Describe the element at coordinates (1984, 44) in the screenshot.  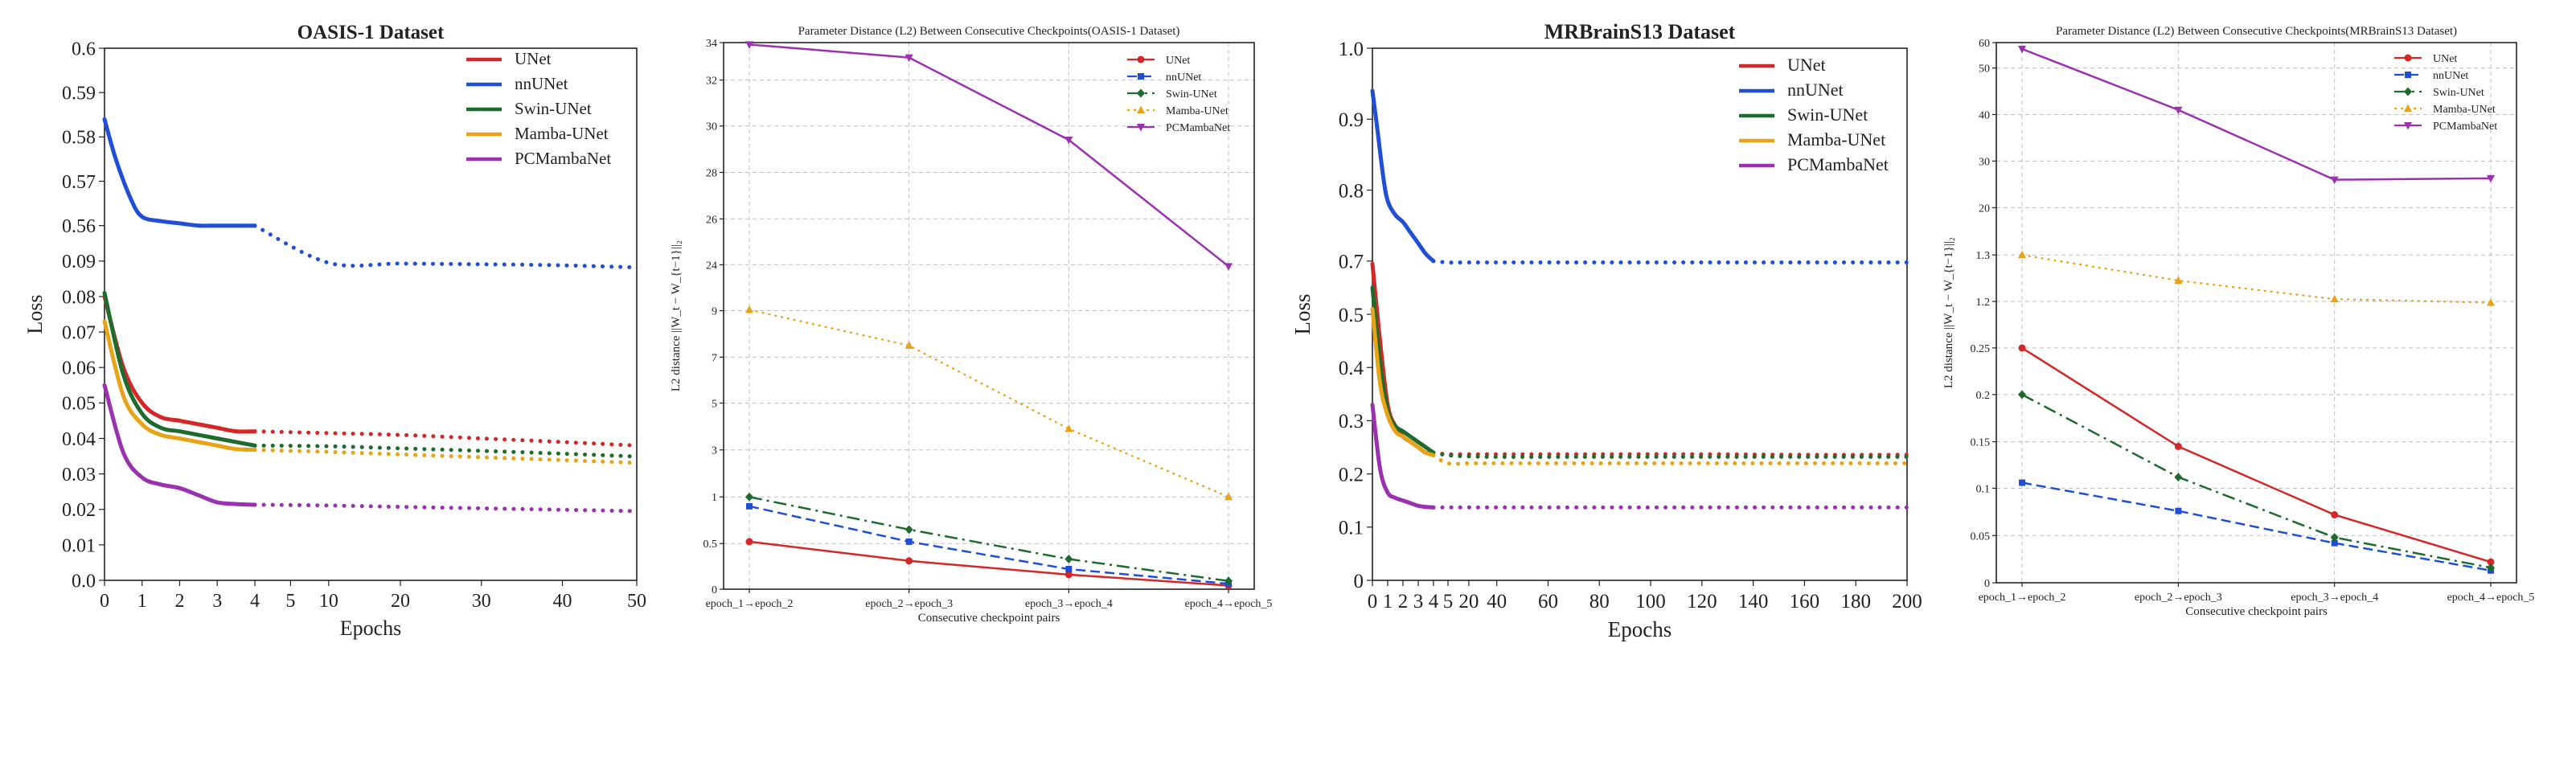
I see `y-tick-label: 60` at that location.